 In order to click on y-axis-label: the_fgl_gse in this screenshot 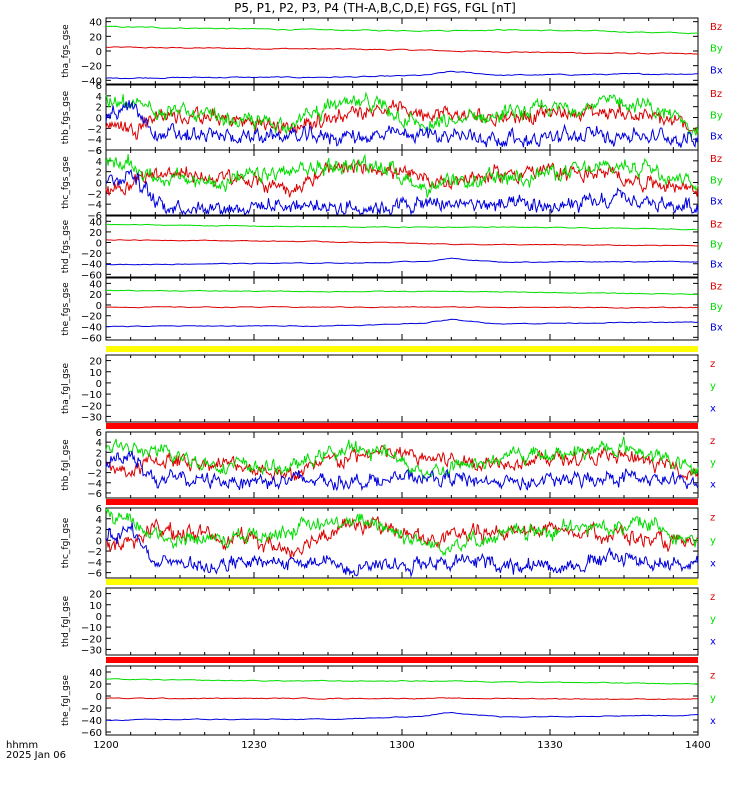, I will do `click(66, 700)`.